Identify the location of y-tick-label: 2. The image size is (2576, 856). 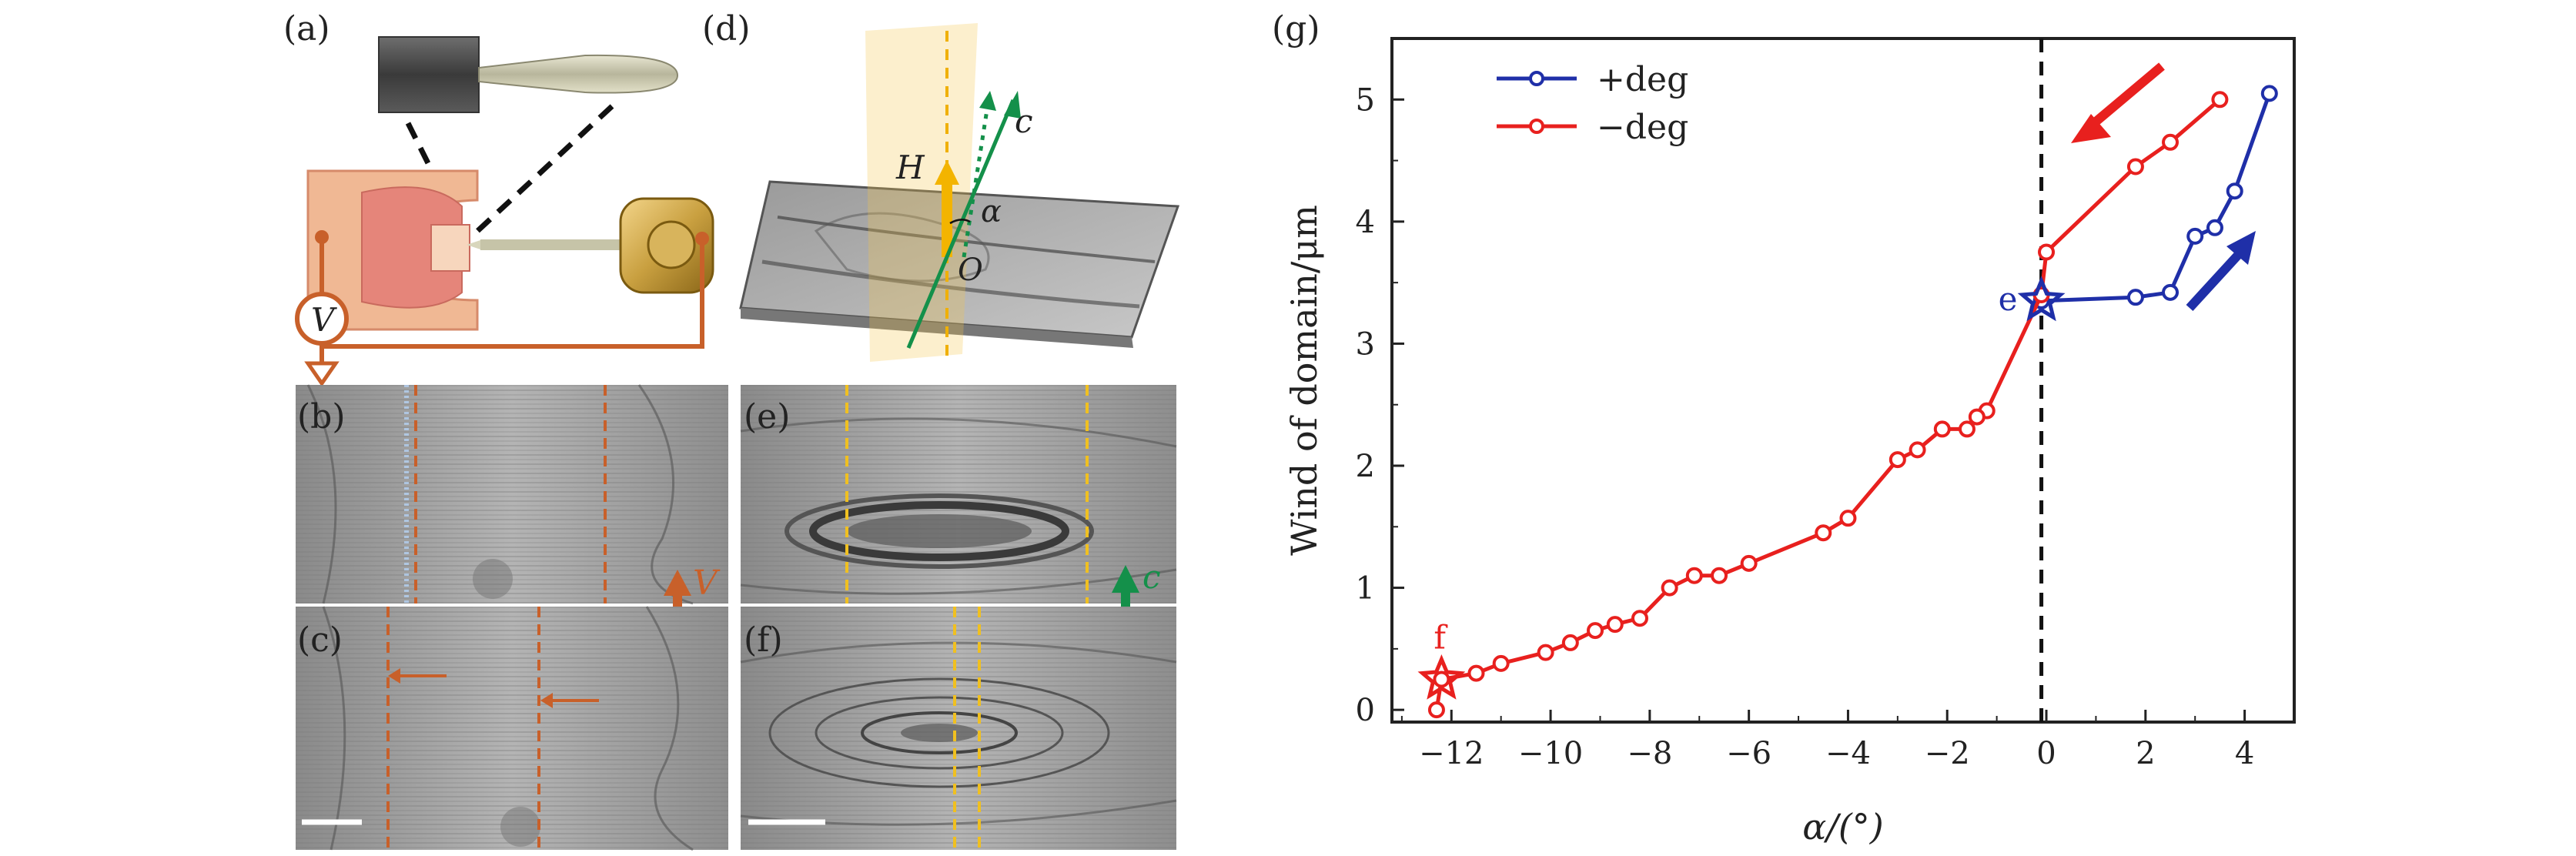
(1366, 466).